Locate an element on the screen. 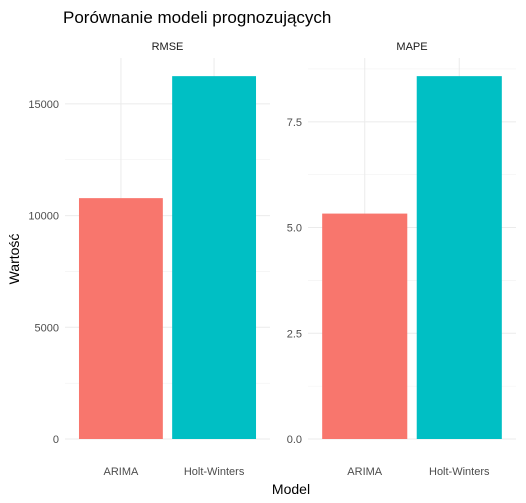 The height and width of the screenshot is (503, 526). y-tick-label: 10000 is located at coordinates (43, 217).